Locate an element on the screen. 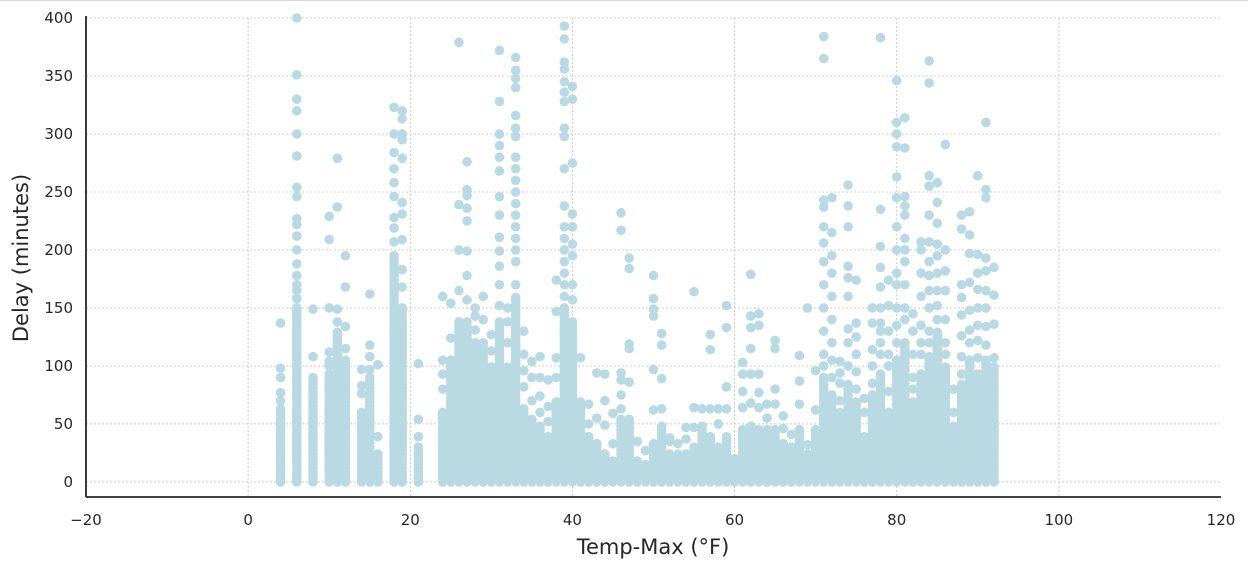 The width and height of the screenshot is (1248, 574). y-tick-label: 50 is located at coordinates (63, 424).